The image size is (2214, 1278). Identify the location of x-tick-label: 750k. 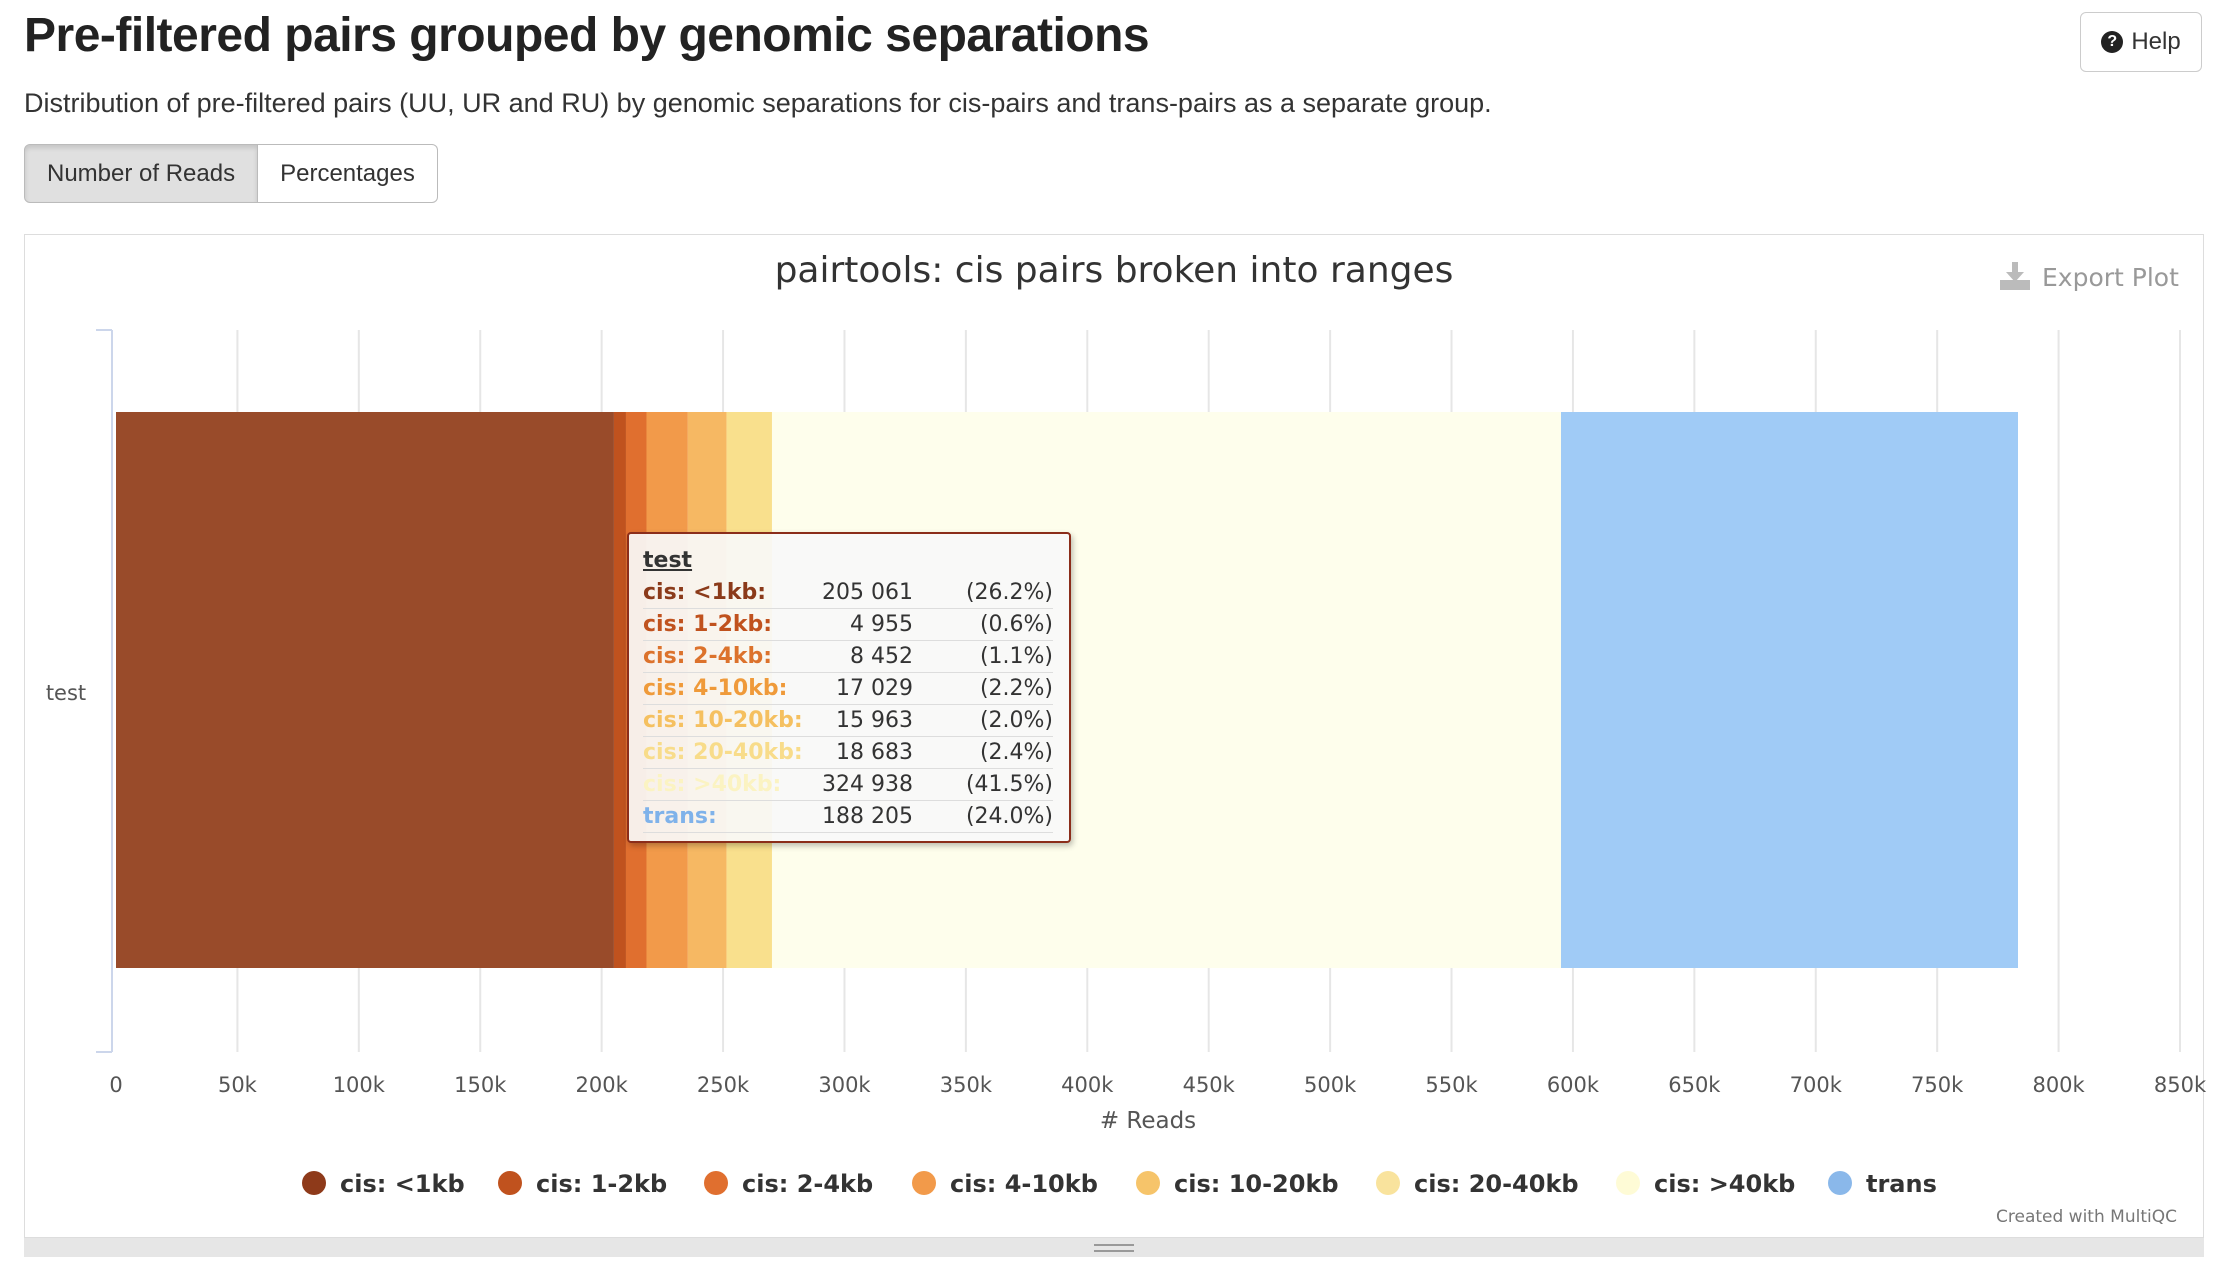
(1937, 1085).